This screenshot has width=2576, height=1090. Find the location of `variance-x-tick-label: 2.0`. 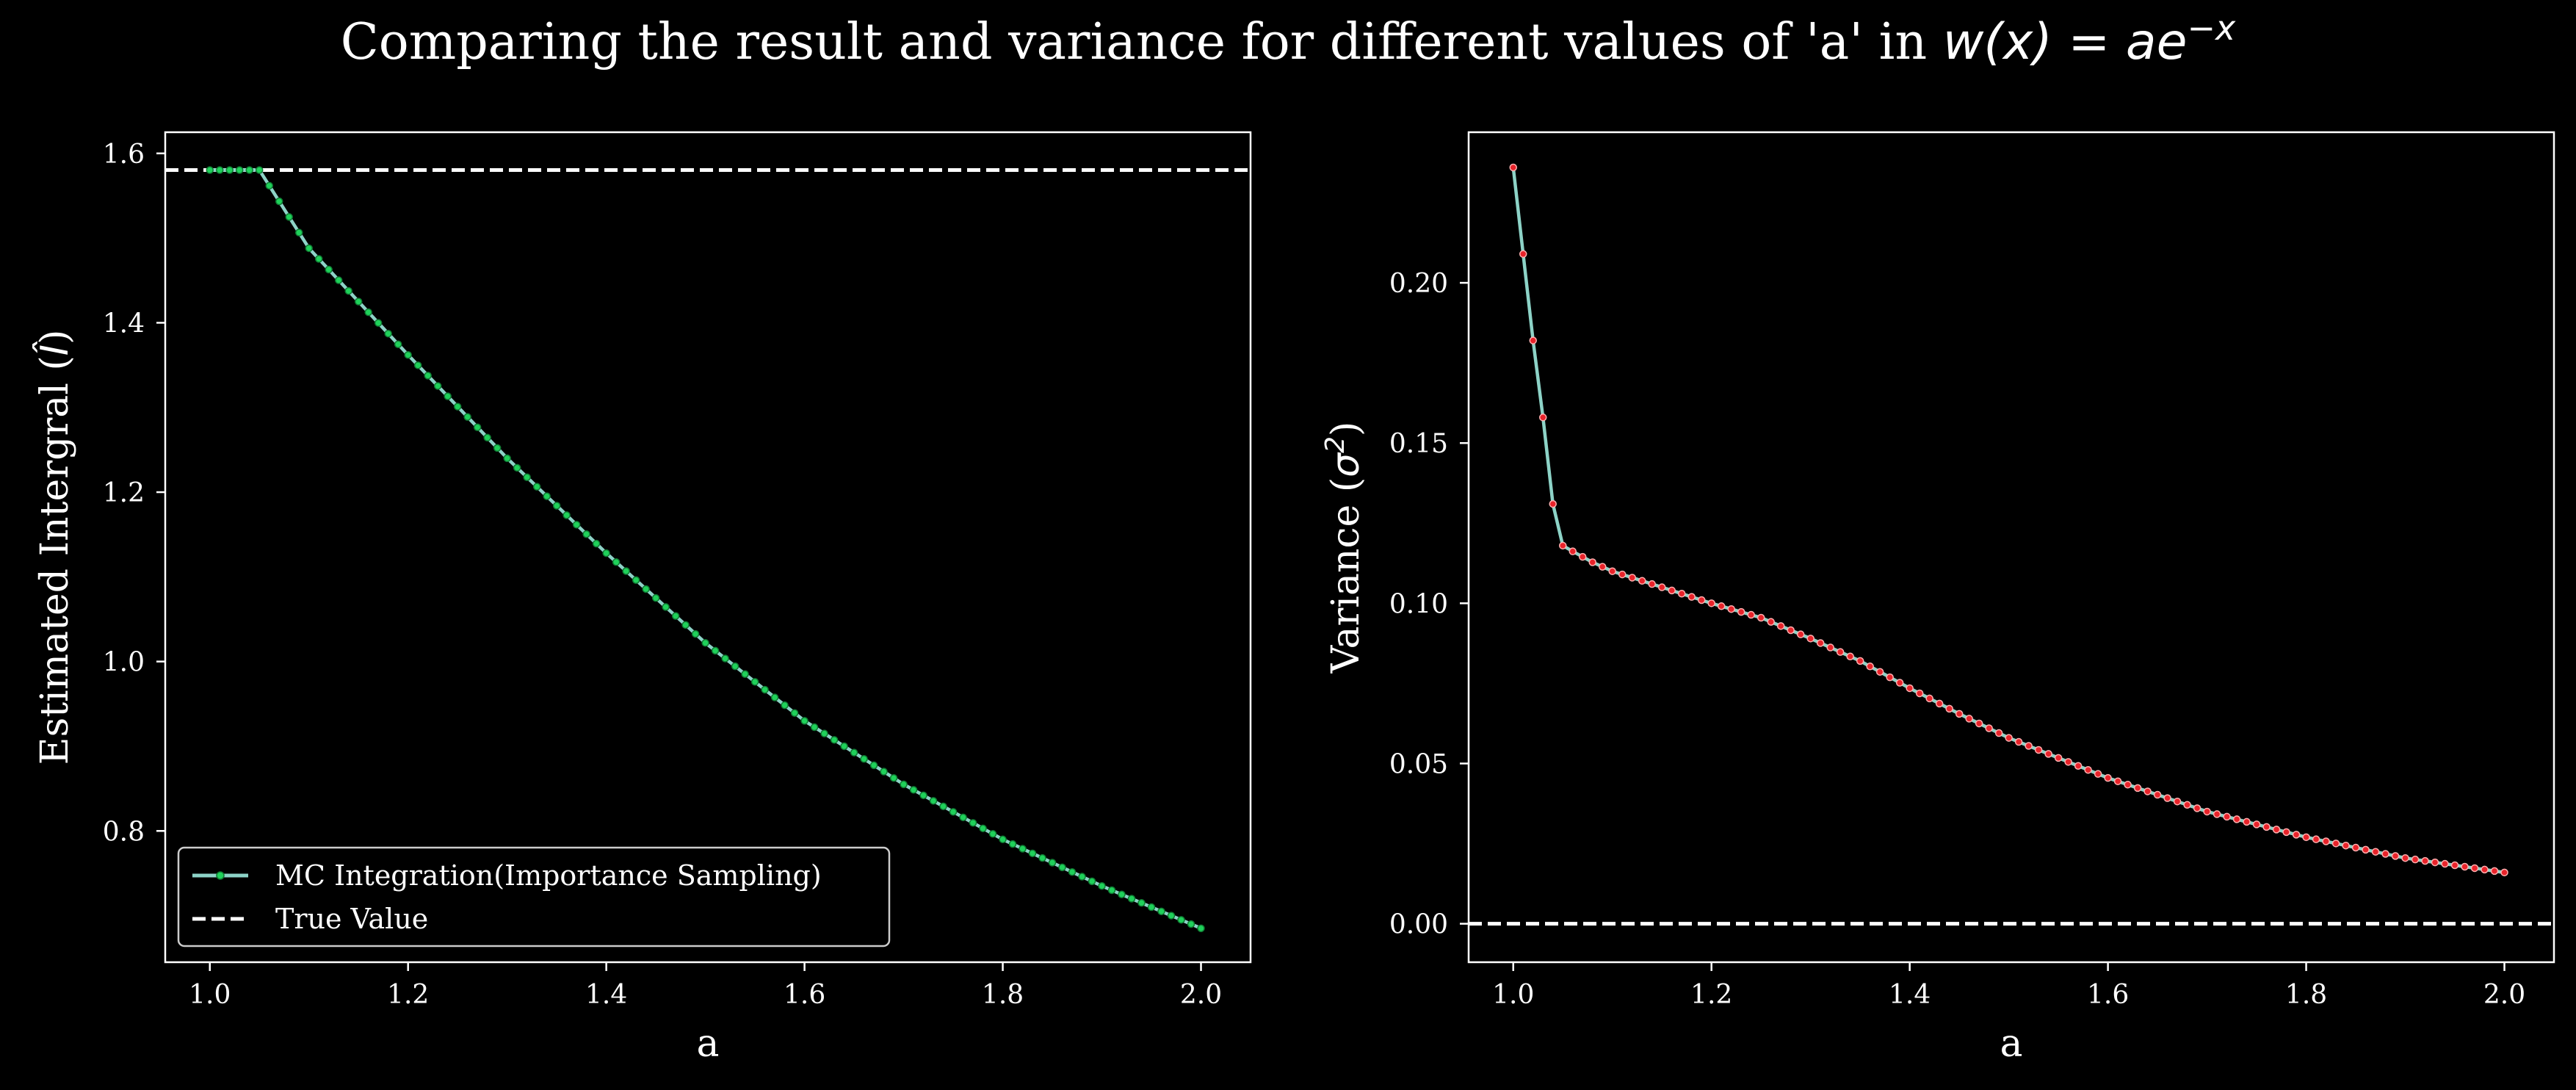

variance-x-tick-label: 2.0 is located at coordinates (2504, 995).